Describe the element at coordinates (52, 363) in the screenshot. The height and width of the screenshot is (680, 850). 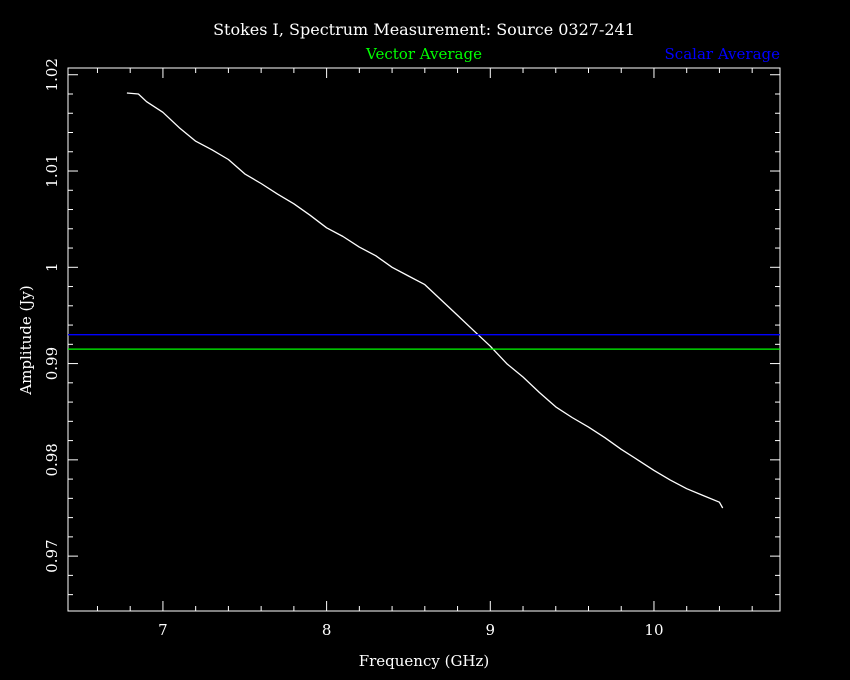
I see `y-tick-label: 0.99` at that location.